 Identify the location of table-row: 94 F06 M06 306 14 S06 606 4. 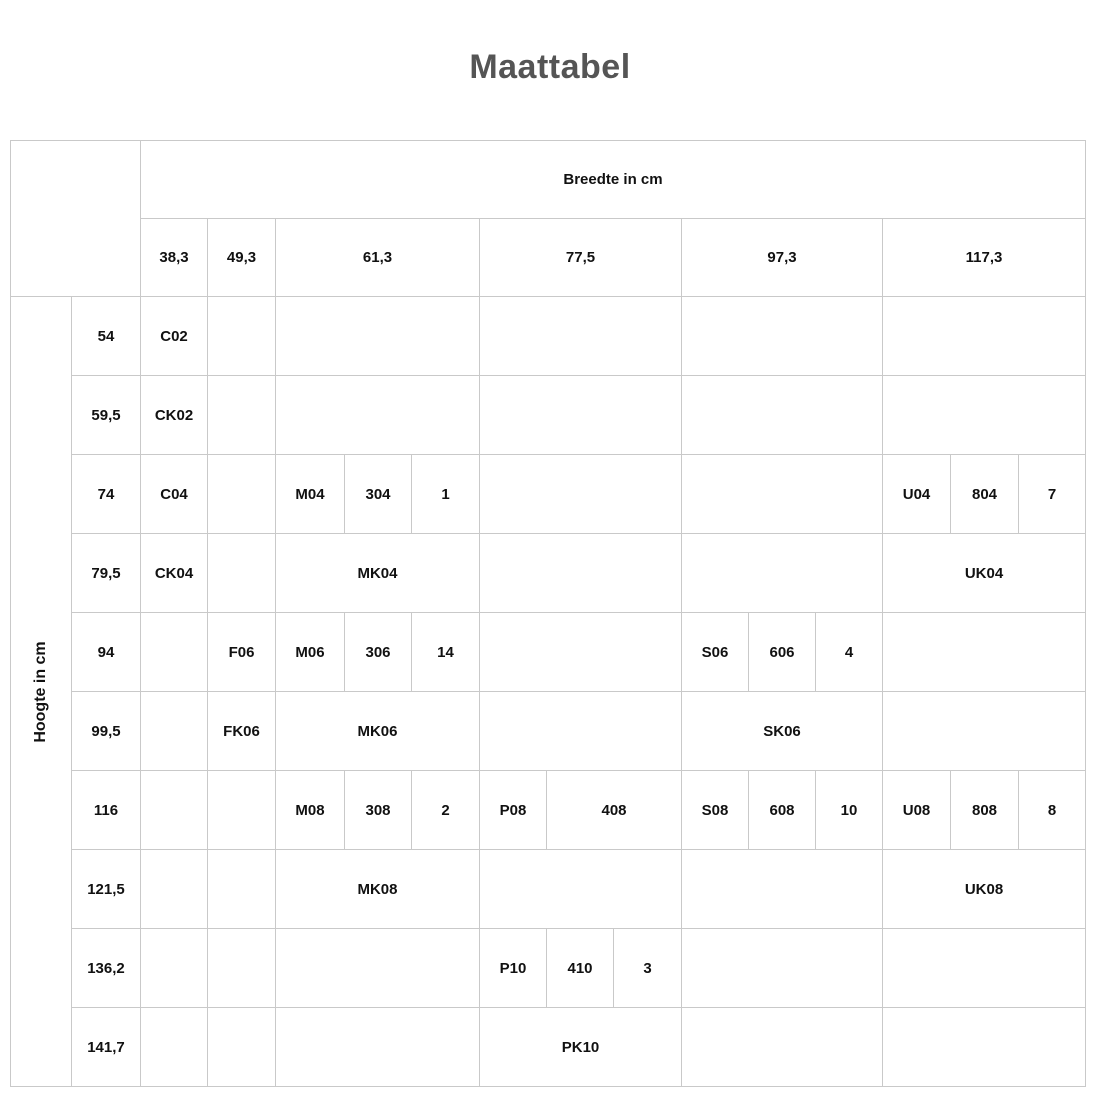
(548, 652).